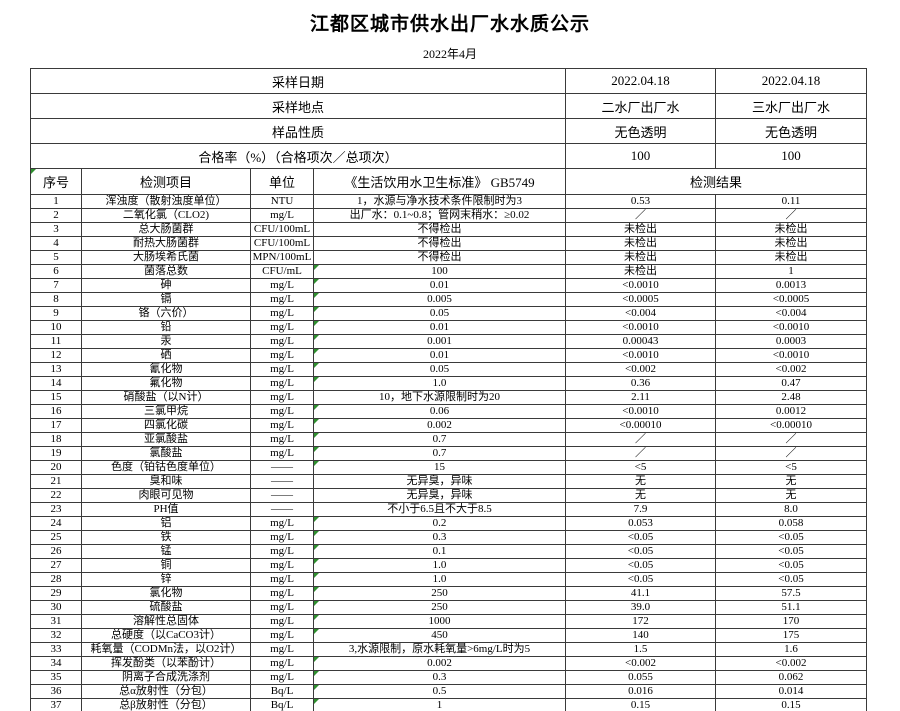  Describe the element at coordinates (439, 425) in the screenshot. I see `standard-limit-value: 0.002` at that location.